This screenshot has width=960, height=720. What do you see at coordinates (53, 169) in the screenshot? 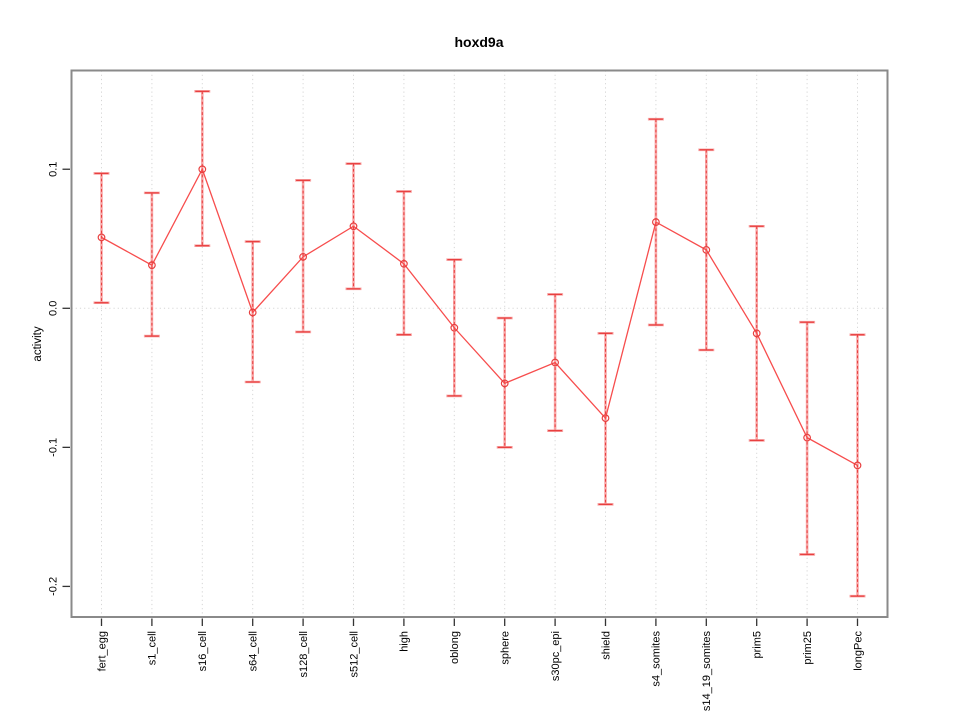
I see `y-tick-label: 0.1` at bounding box center [53, 169].